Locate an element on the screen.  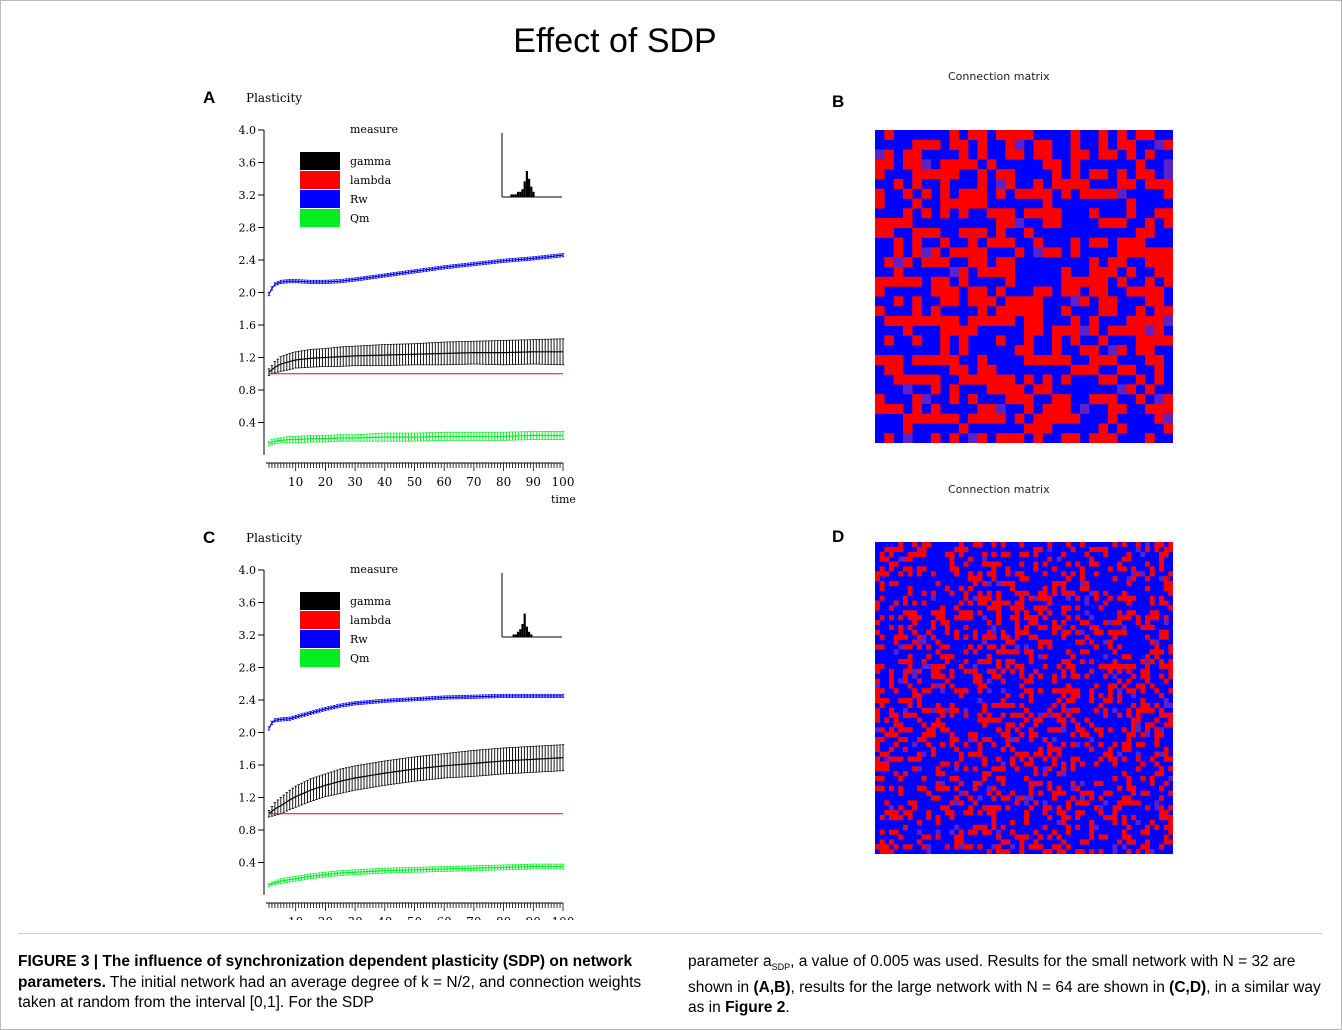
inset-histogram-bar is located at coordinates (520, 194).